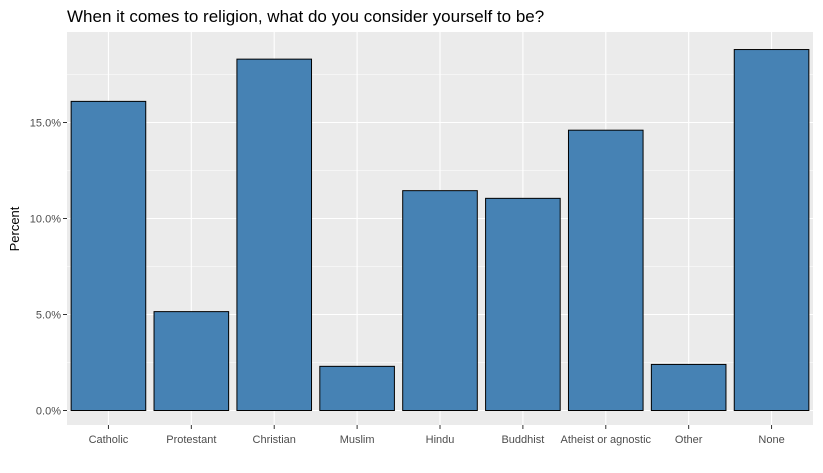 This screenshot has height=473, width=823. What do you see at coordinates (14, 228) in the screenshot?
I see `y-axis-label: Percent` at bounding box center [14, 228].